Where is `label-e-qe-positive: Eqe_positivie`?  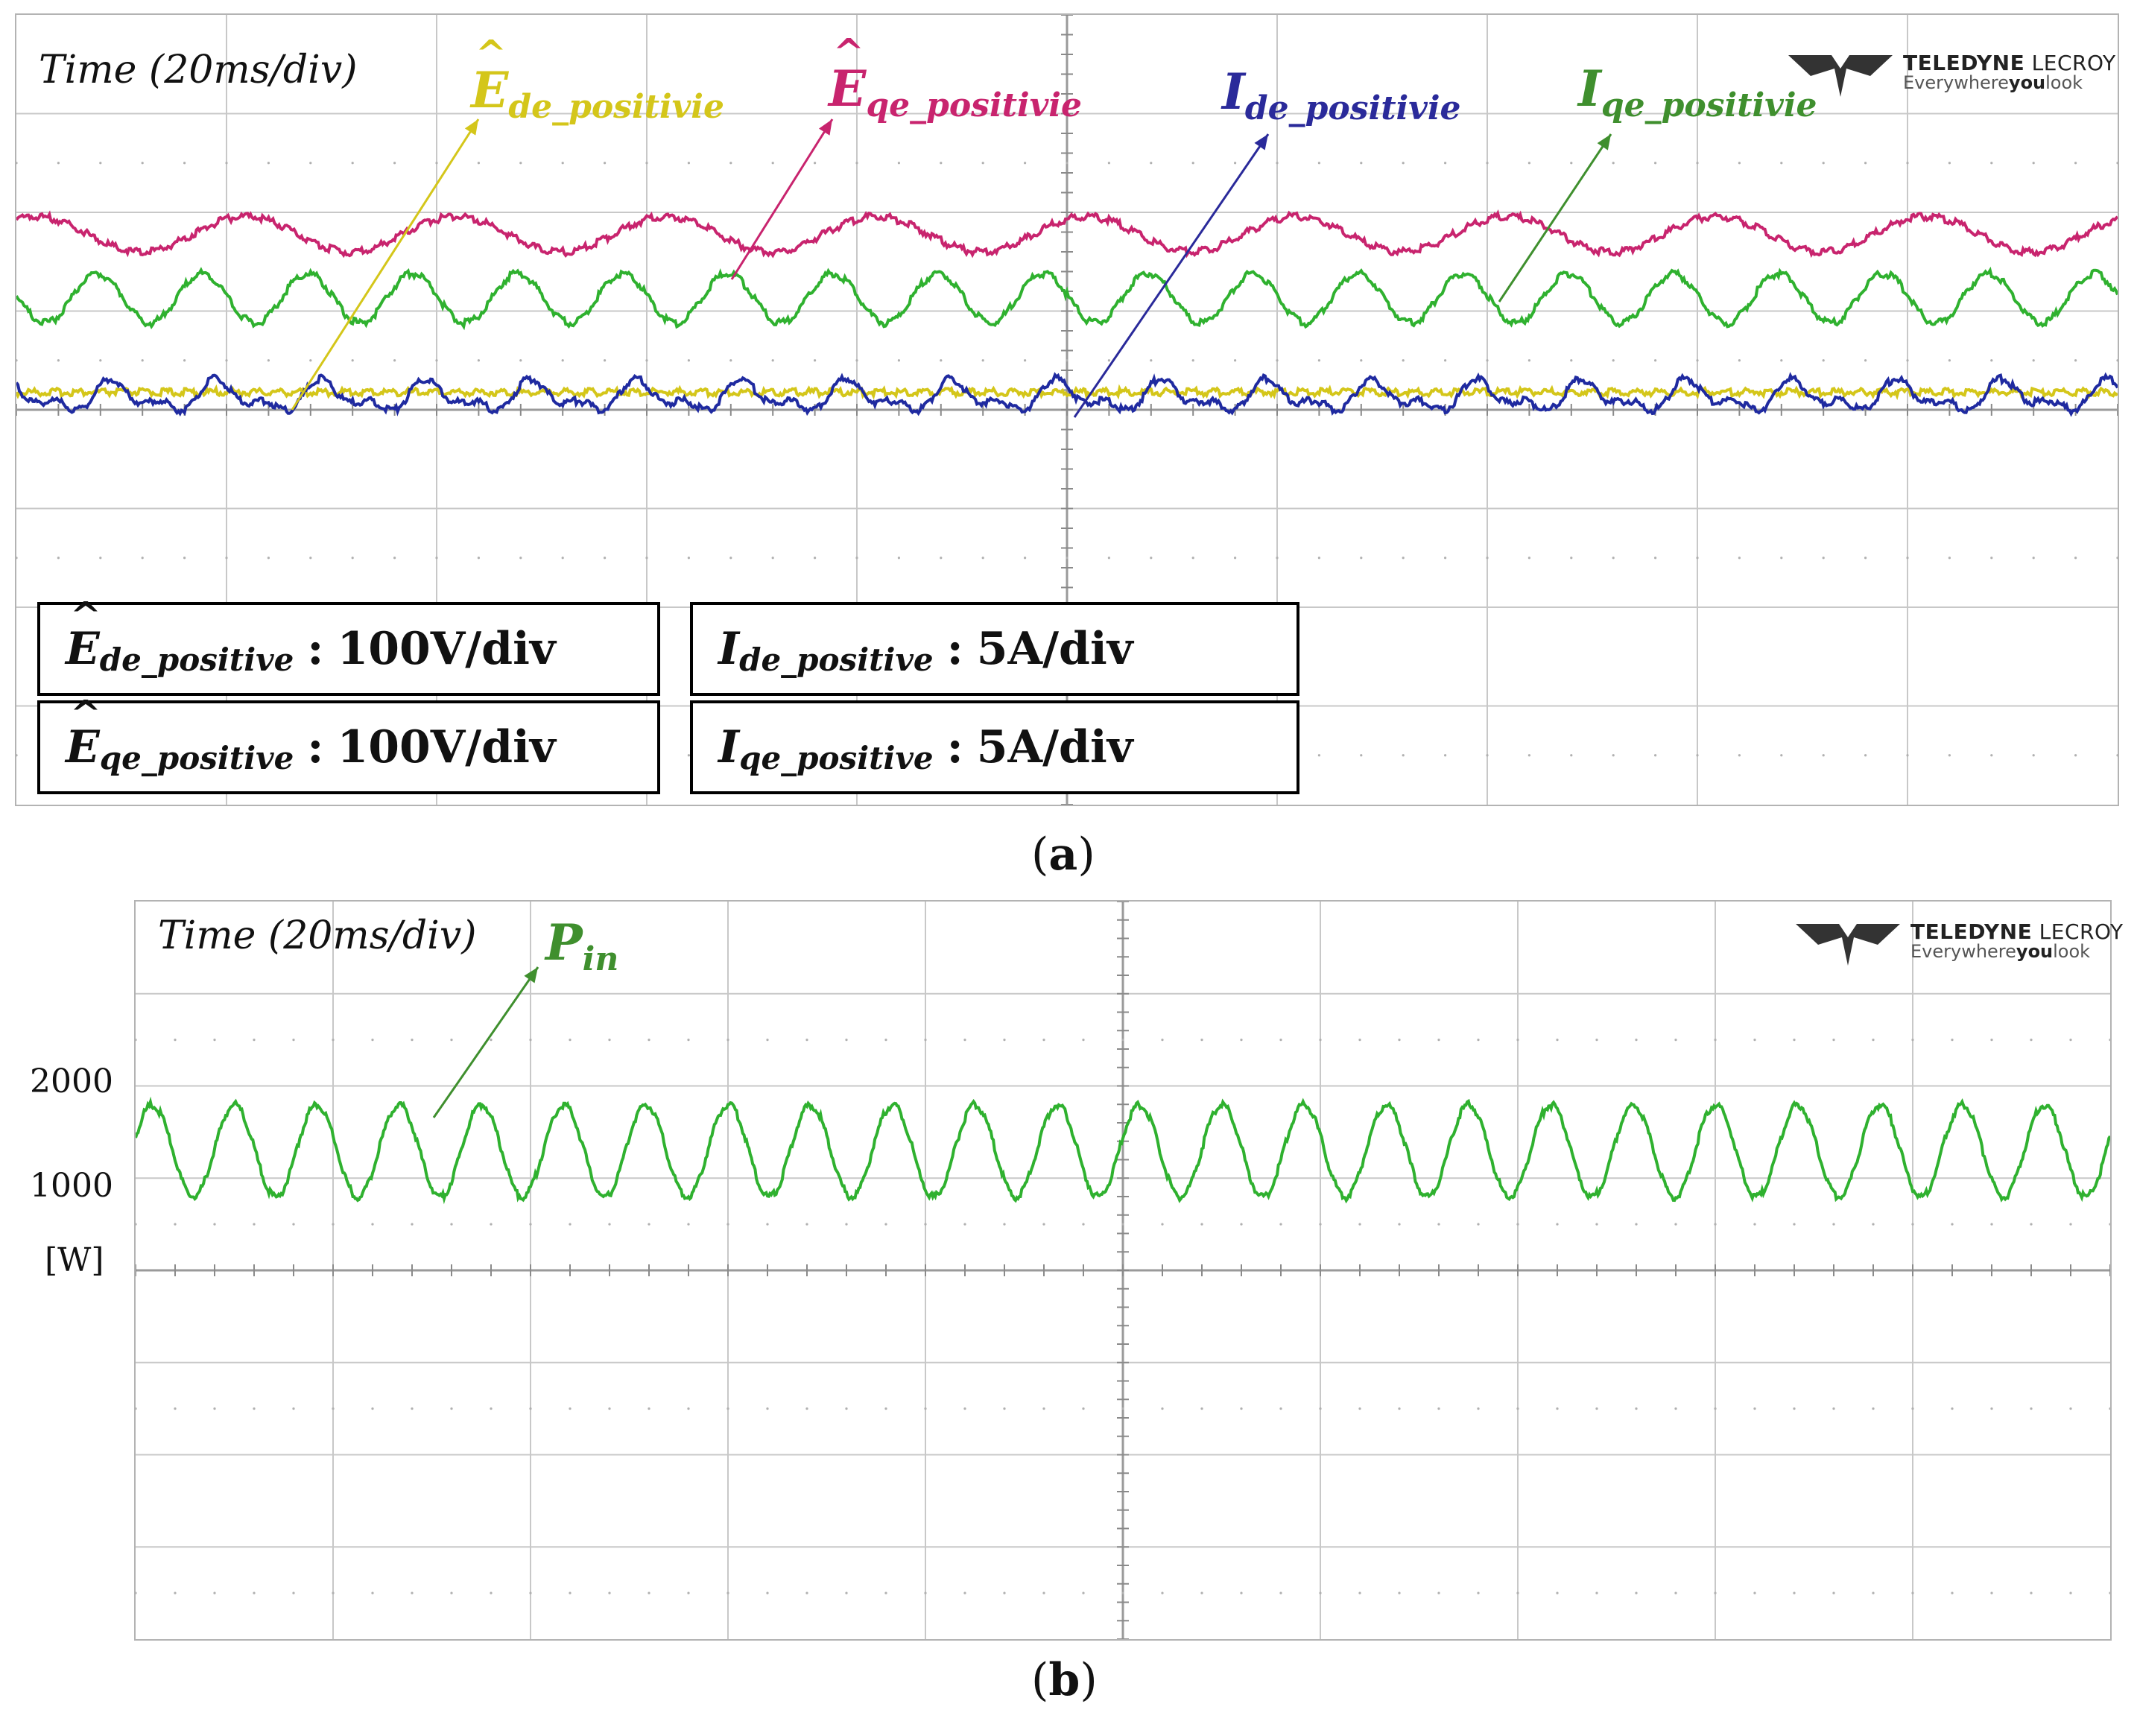 label-e-qe-positive: Eqe_positivie is located at coordinates (955, 77).